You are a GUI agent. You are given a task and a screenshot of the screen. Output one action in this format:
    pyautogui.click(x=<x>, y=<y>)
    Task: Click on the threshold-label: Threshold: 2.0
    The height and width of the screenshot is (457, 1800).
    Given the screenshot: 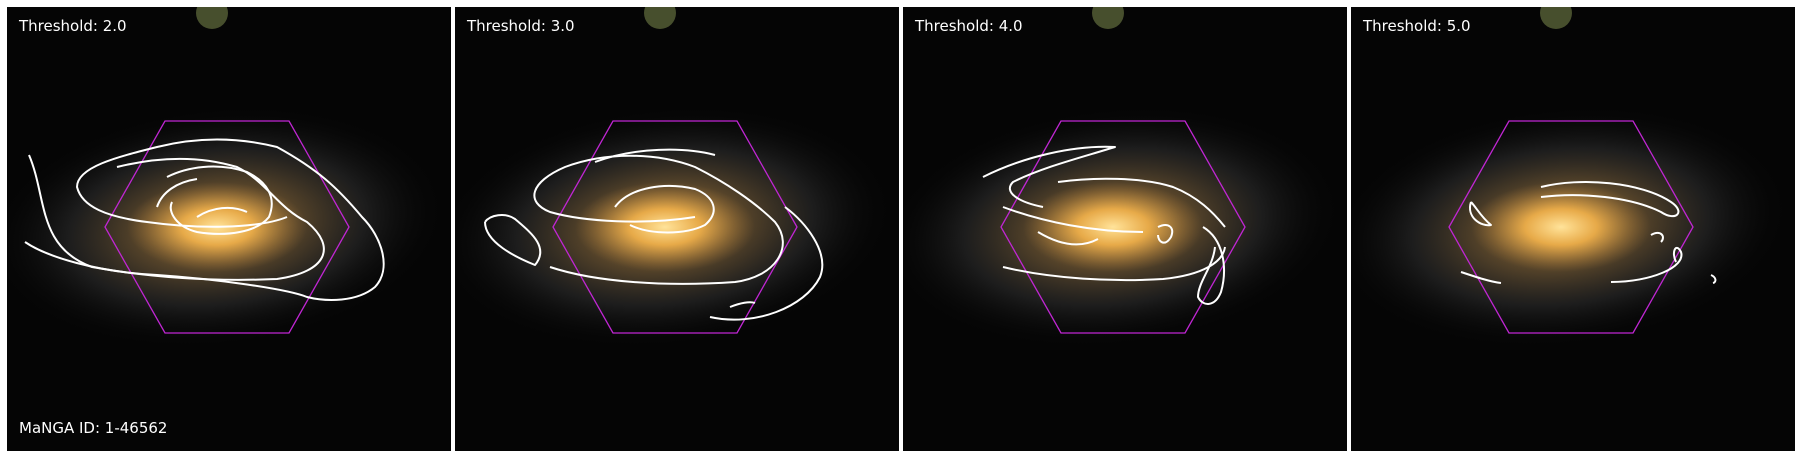 What is the action you would take?
    pyautogui.click(x=73, y=26)
    